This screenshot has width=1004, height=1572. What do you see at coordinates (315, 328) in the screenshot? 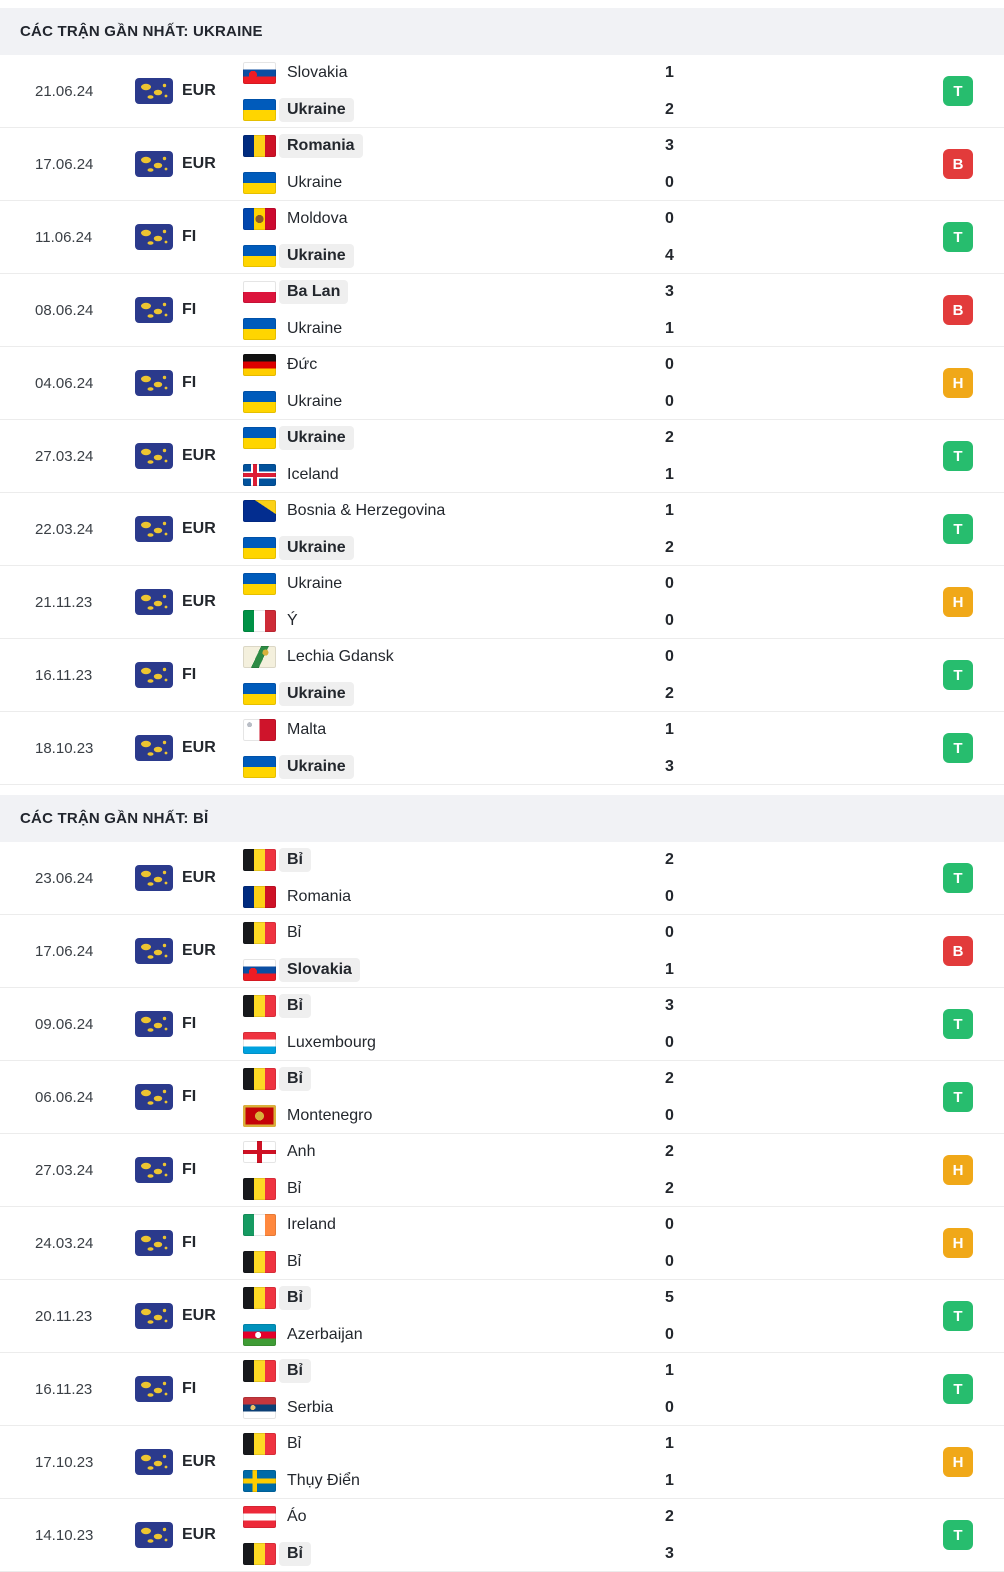
I see `away-team-name: Ukraine` at bounding box center [315, 328].